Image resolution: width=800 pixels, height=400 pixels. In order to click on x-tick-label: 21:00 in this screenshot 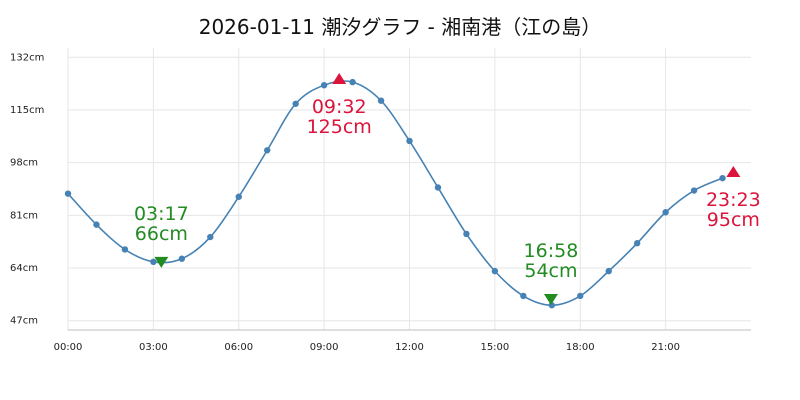, I will do `click(665, 347)`.